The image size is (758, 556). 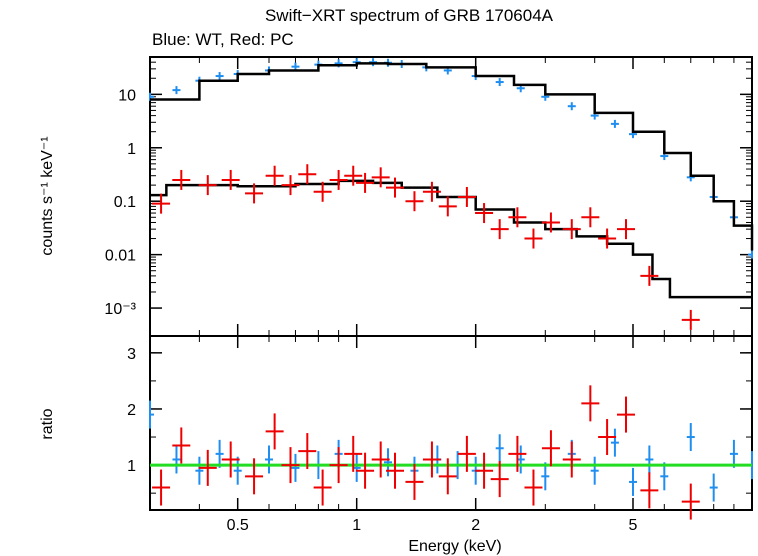 What do you see at coordinates (47, 195) in the screenshot?
I see `y-axis-label-counts: counts s⁻¹ keV⁻¹` at bounding box center [47, 195].